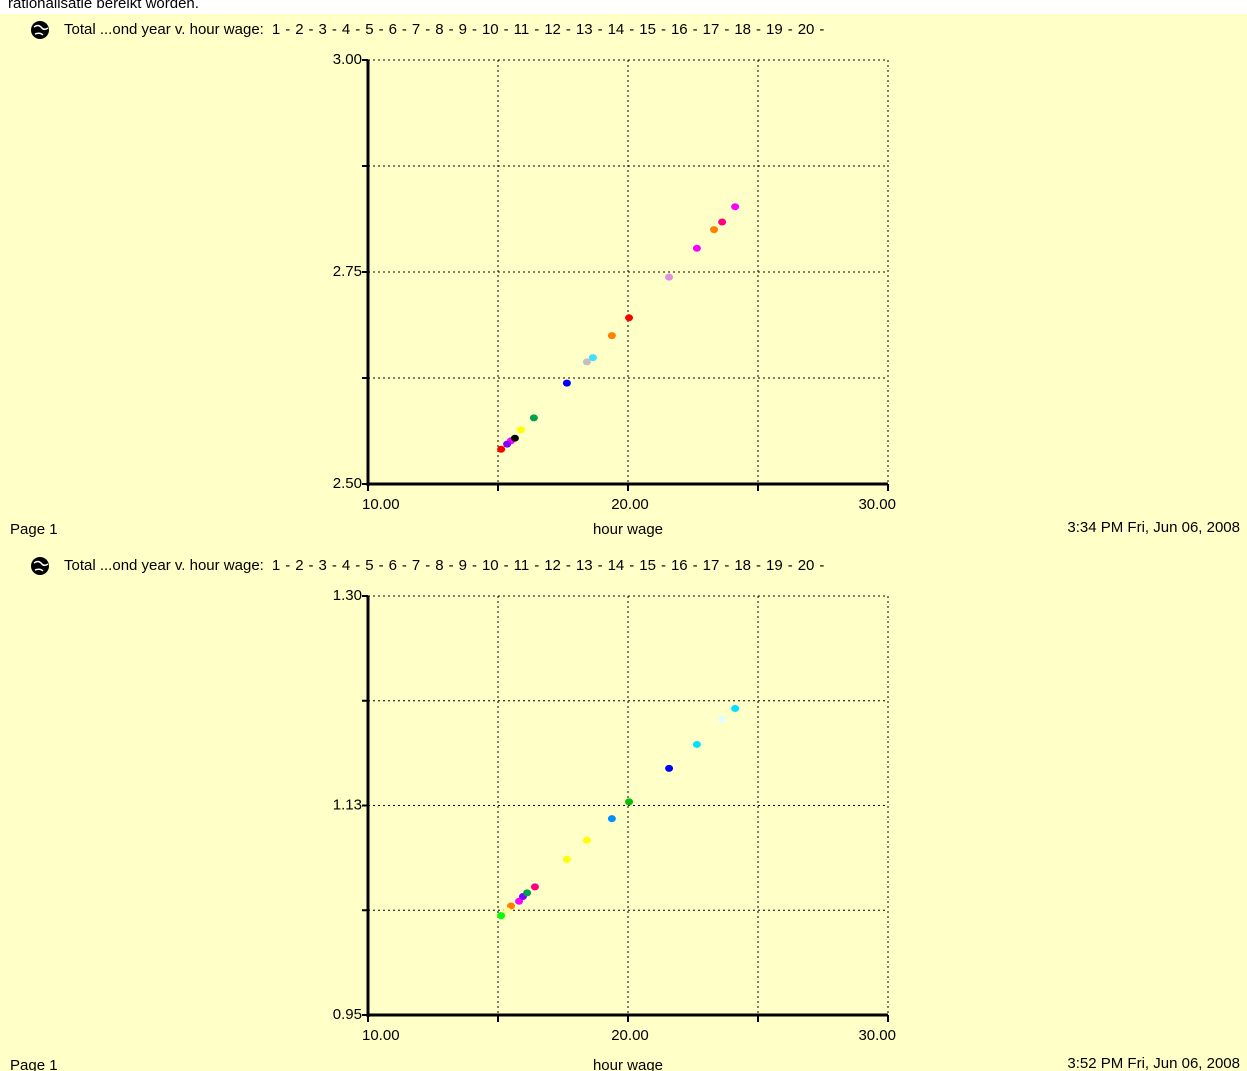  What do you see at coordinates (1153, 527) in the screenshot?
I see `timestamp: 3:34 PM Fri, Jun 06, 2008` at bounding box center [1153, 527].